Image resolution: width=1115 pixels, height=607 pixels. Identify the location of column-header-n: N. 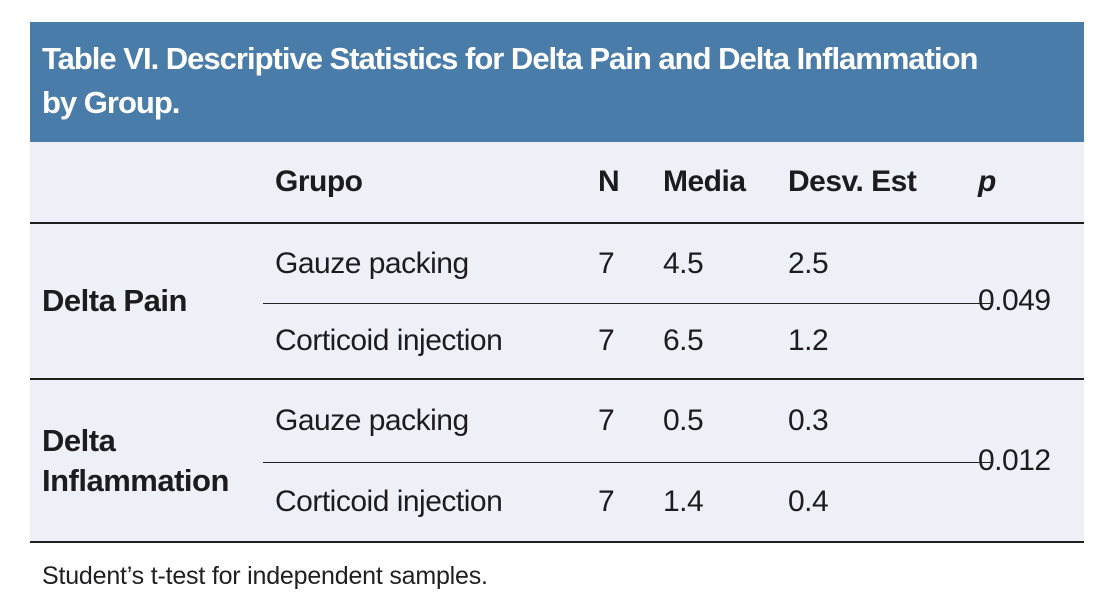
(609, 181).